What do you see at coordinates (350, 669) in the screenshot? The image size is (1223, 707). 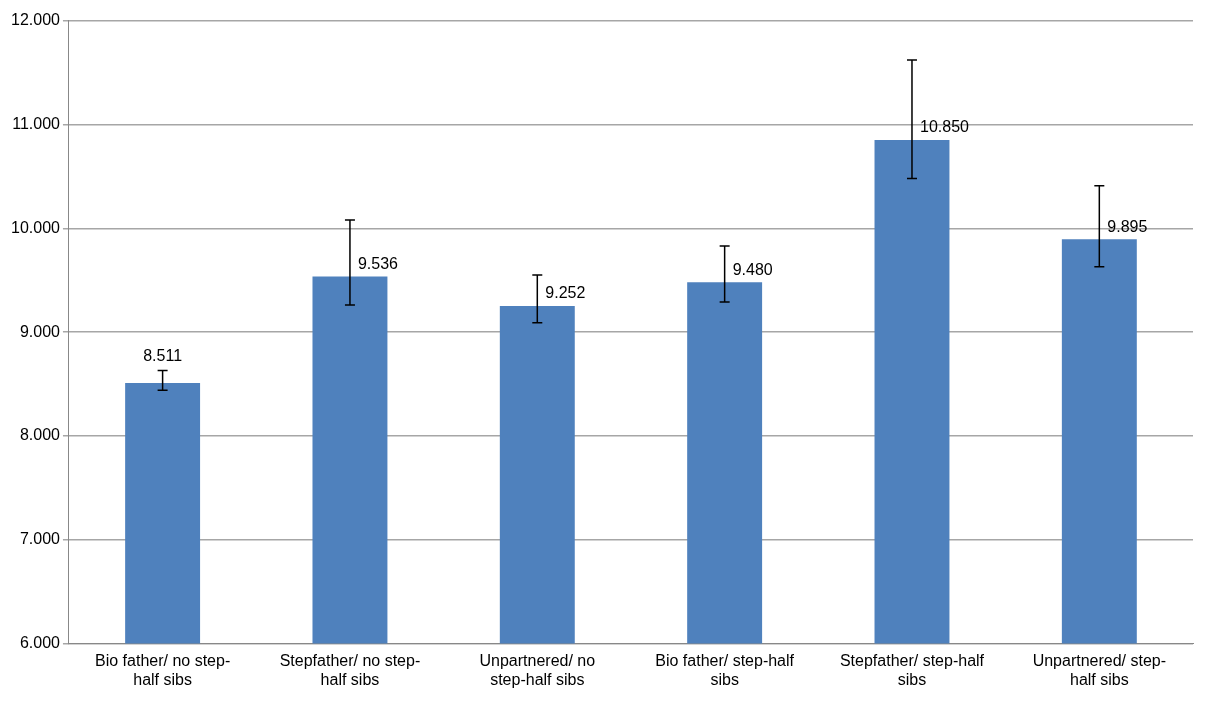 I see `x-tick-label: Stepfather/ no step-half sibs` at bounding box center [350, 669].